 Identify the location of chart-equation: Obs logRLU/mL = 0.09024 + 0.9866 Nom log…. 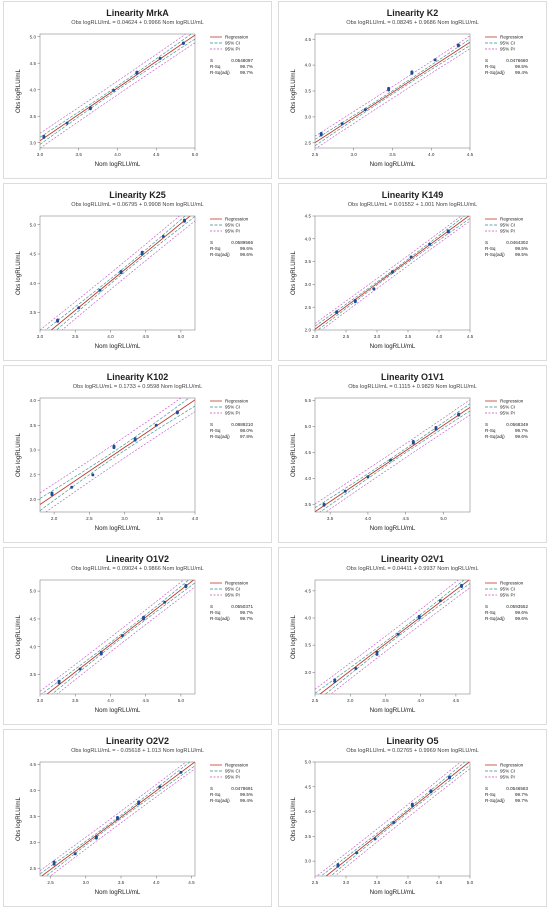
(137, 569).